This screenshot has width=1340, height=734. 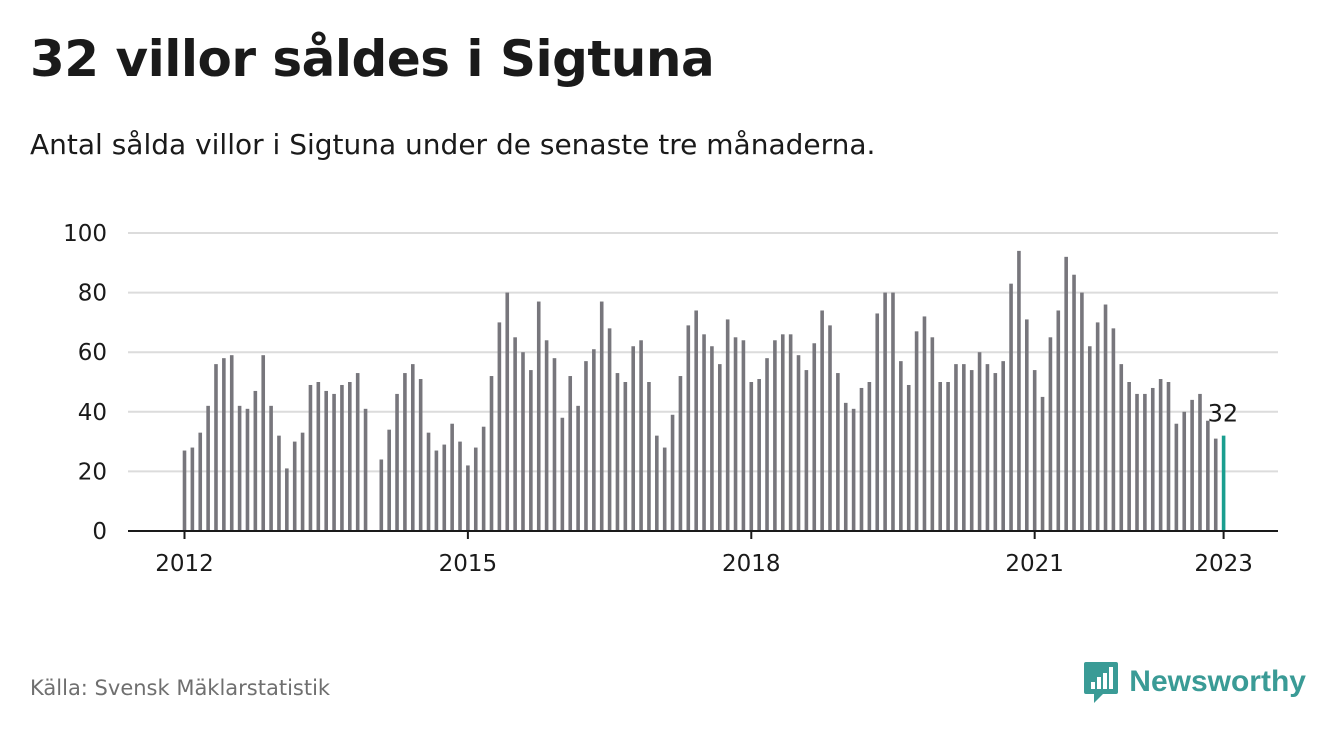 What do you see at coordinates (468, 564) in the screenshot?
I see `x-tick-label: 2015` at bounding box center [468, 564].